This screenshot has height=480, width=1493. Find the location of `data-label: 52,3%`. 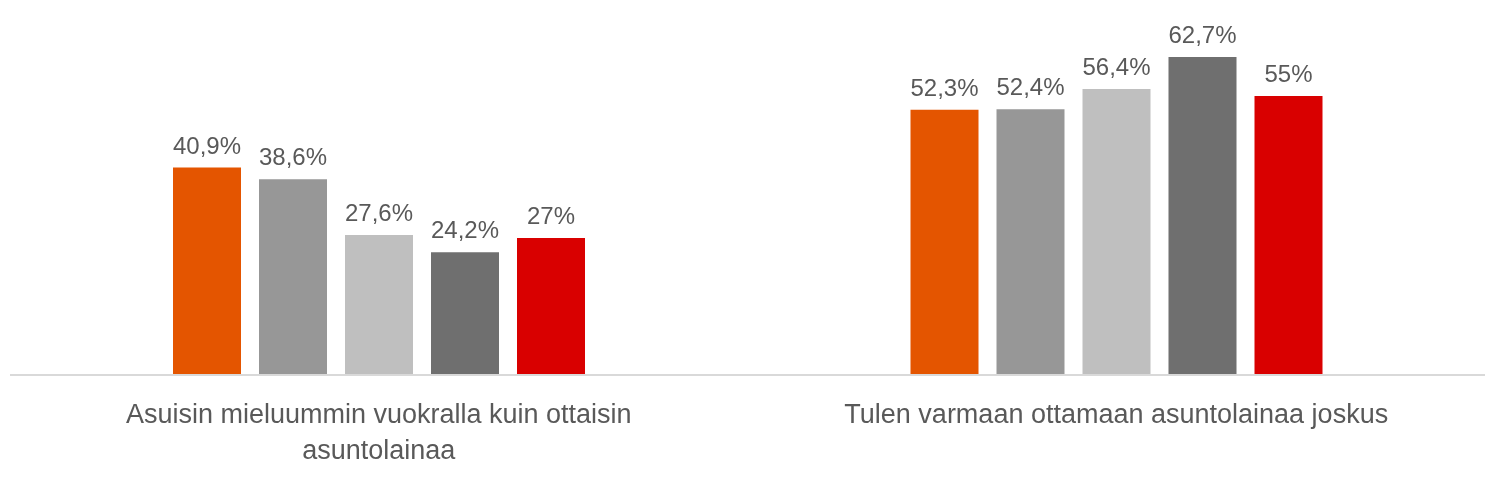

data-label: 52,3% is located at coordinates (944, 87).